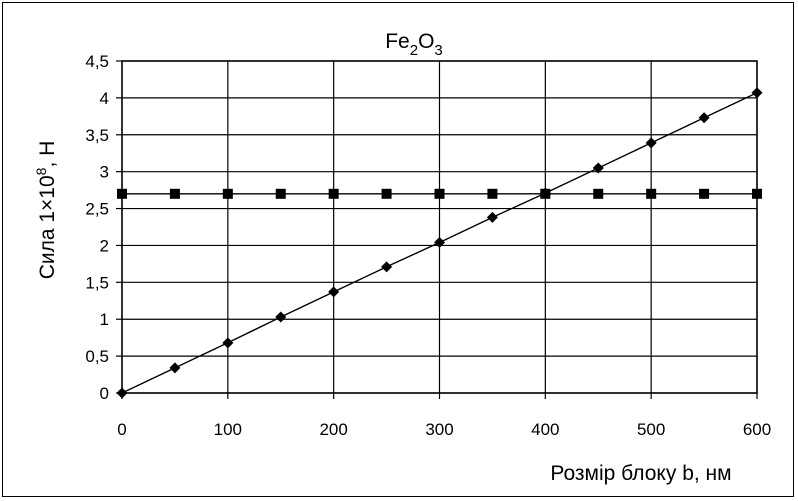 Image resolution: width=798 pixels, height=501 pixels. What do you see at coordinates (104, 319) in the screenshot?
I see `y-tick-label: 1` at bounding box center [104, 319].